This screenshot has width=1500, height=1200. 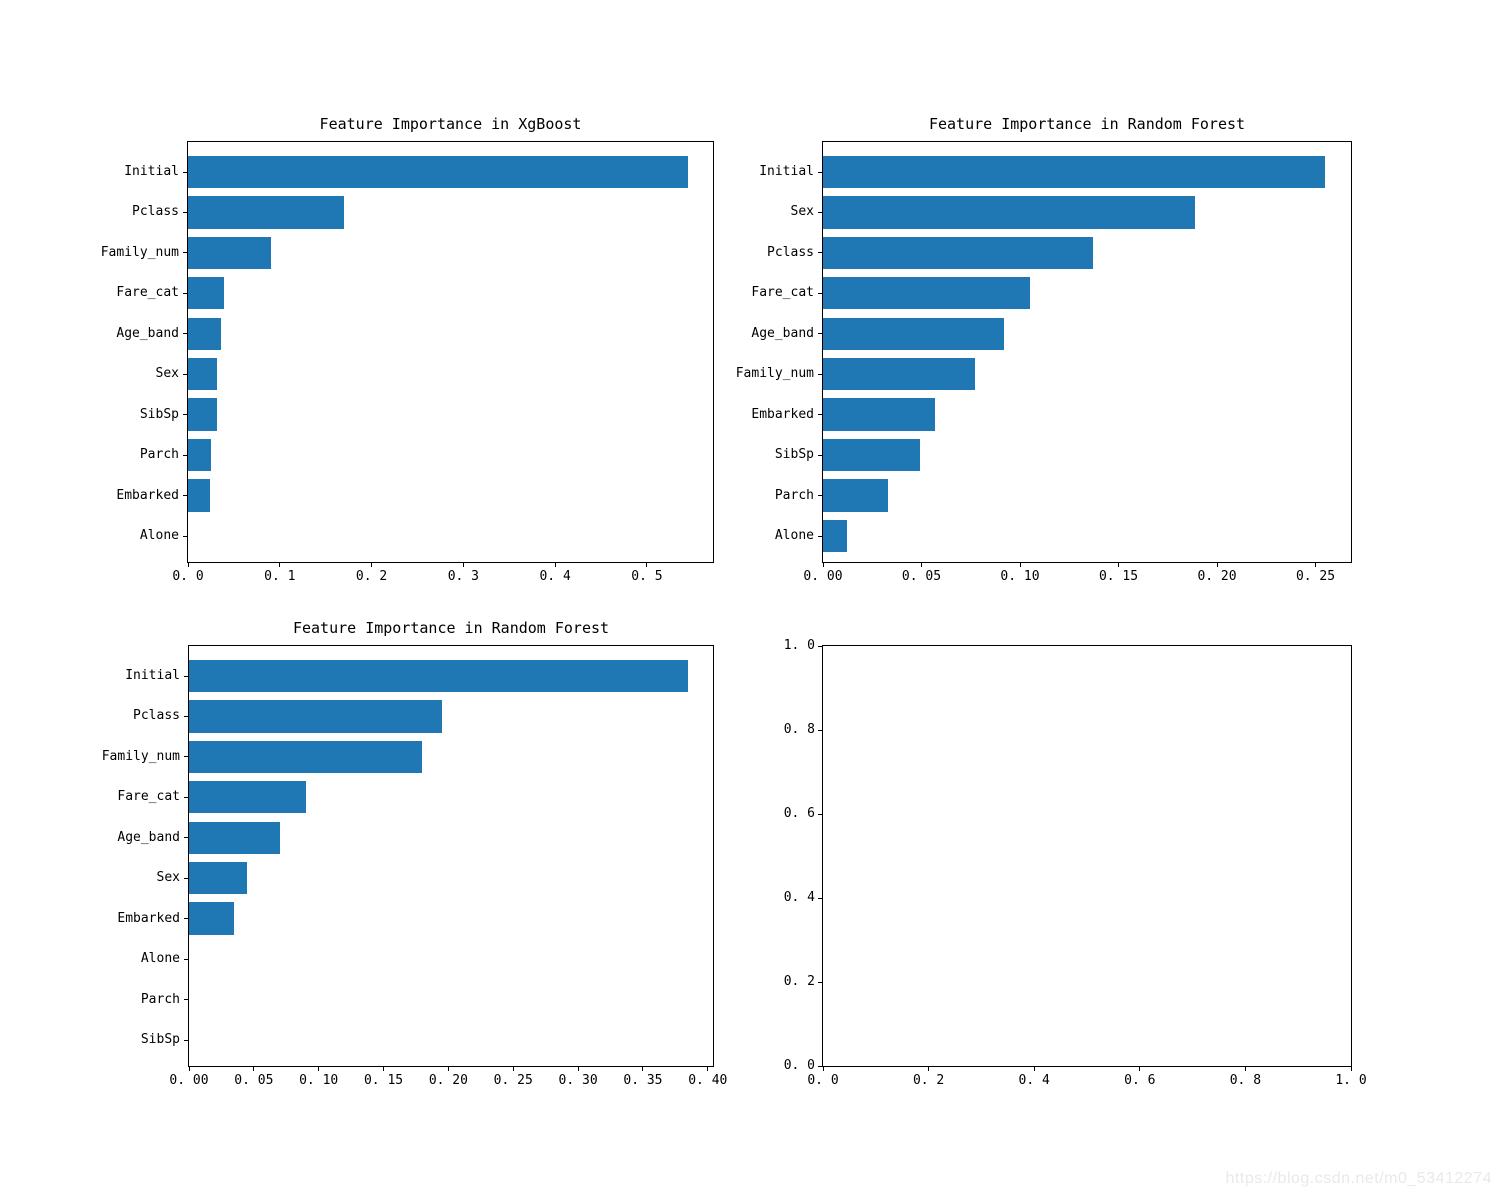 I want to click on x-tick-label: 0. 40, so click(x=708, y=1080).